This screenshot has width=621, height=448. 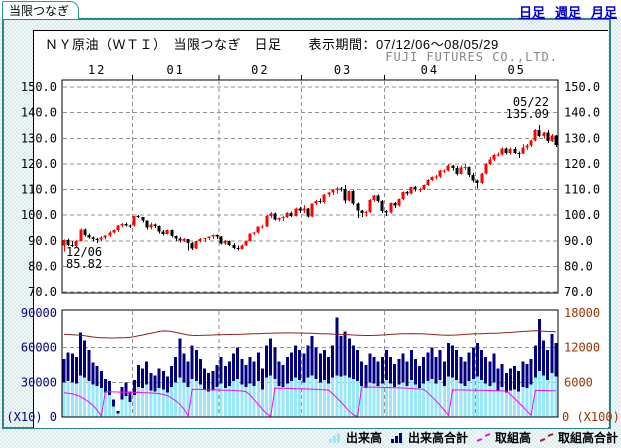 I want to click on volume-total-bars-icon, so click(x=396, y=438).